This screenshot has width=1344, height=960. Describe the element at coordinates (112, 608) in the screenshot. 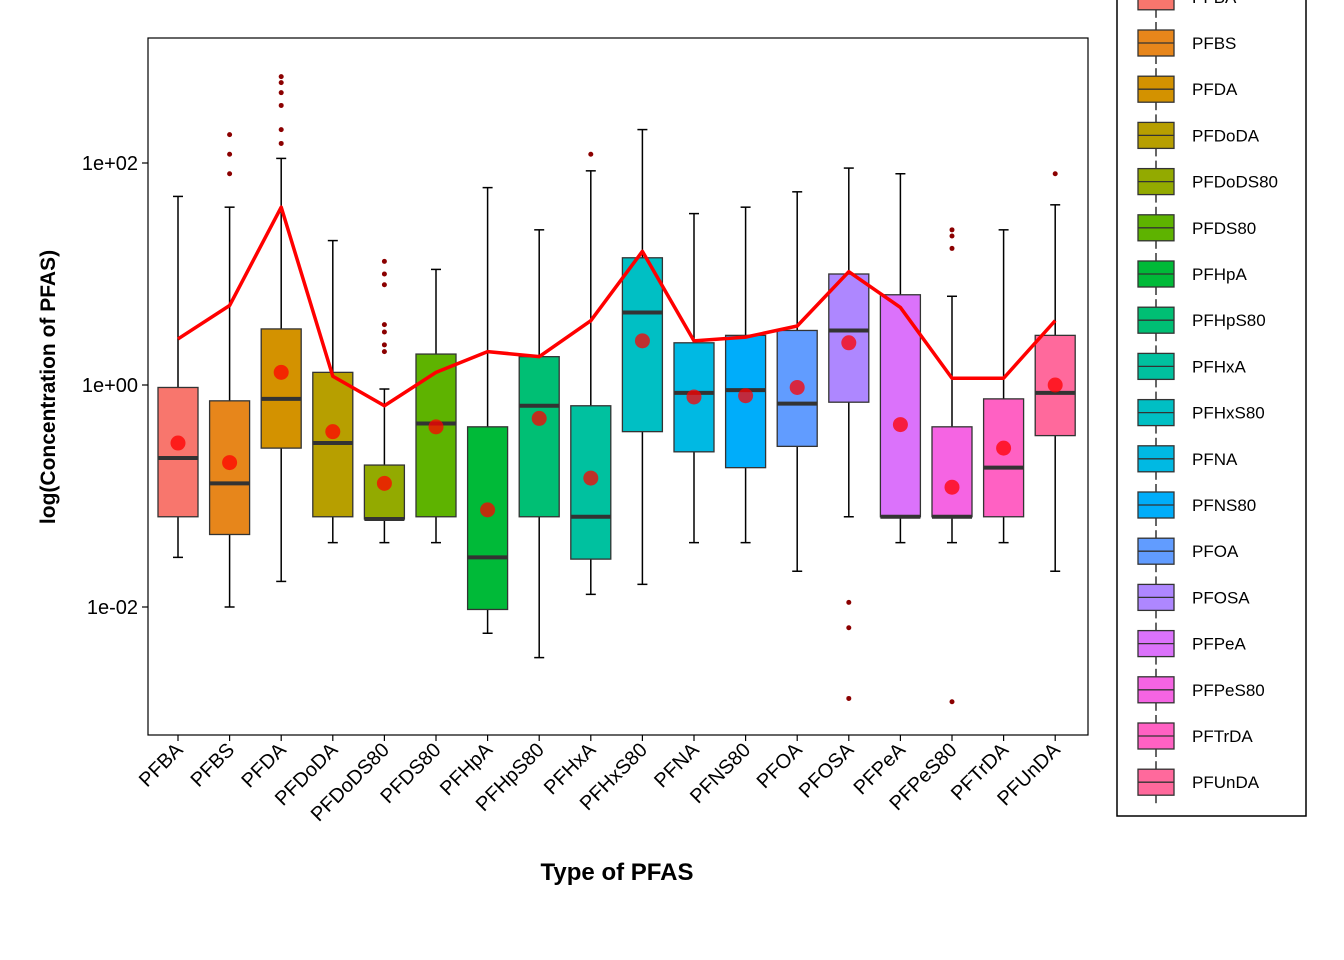

I see `y-tick-label: 1e-02` at that location.